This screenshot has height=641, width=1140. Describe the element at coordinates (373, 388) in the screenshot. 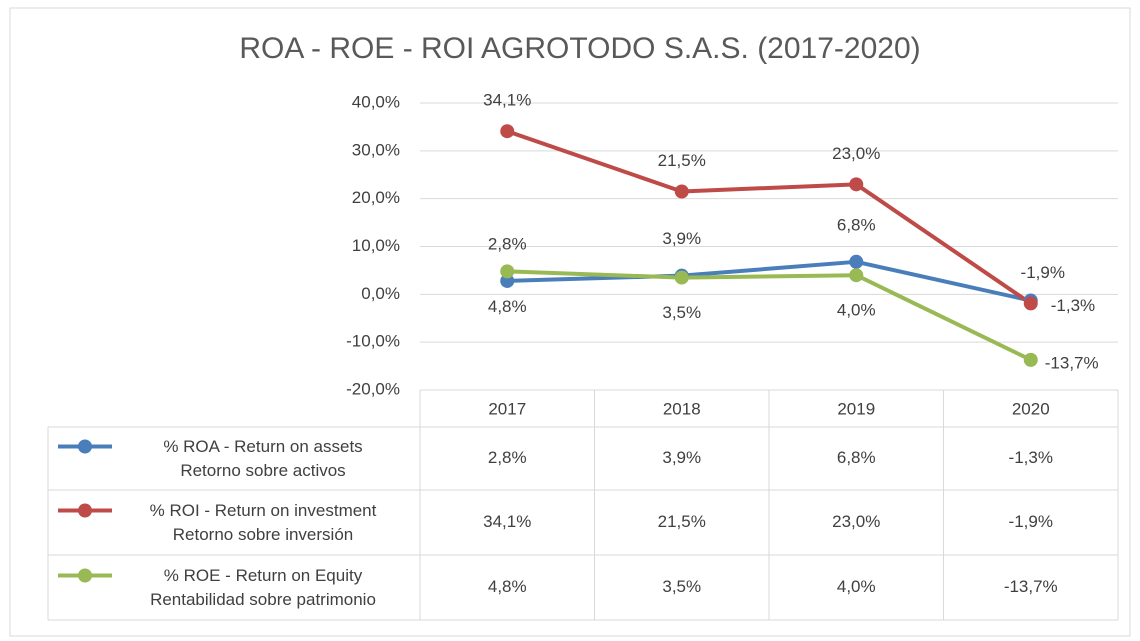

I see `y-tick-label: -20,0%` at that location.